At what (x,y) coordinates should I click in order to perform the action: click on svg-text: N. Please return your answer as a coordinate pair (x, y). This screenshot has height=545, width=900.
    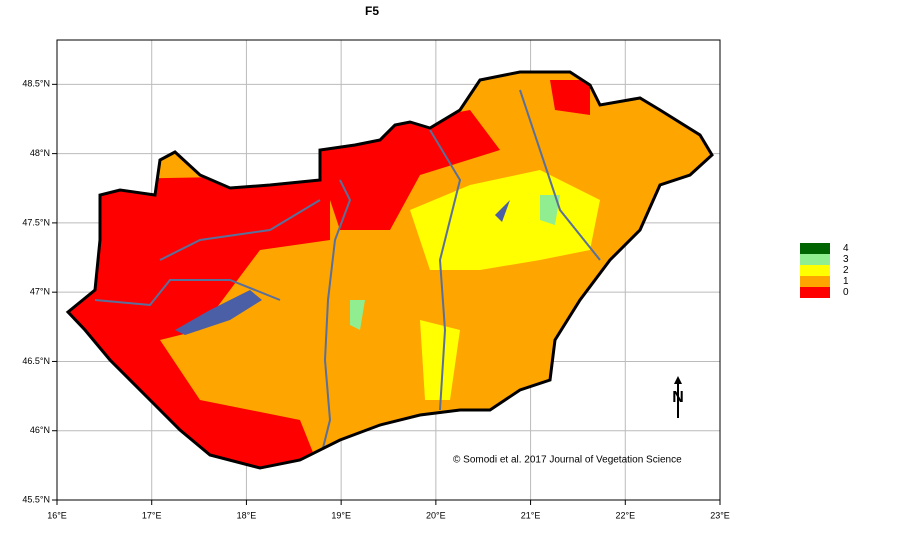
    Looking at the image, I should click on (678, 397).